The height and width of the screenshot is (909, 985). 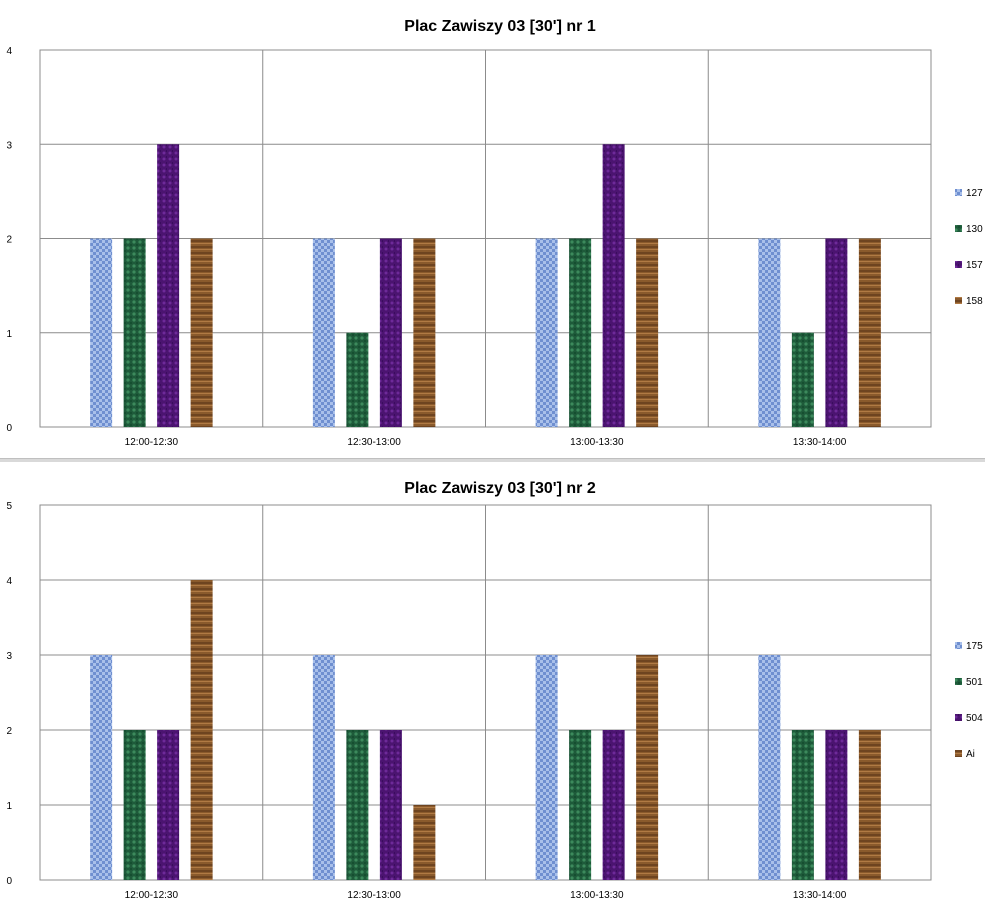 I want to click on bar-504-12:00-12:30, so click(x=168, y=805).